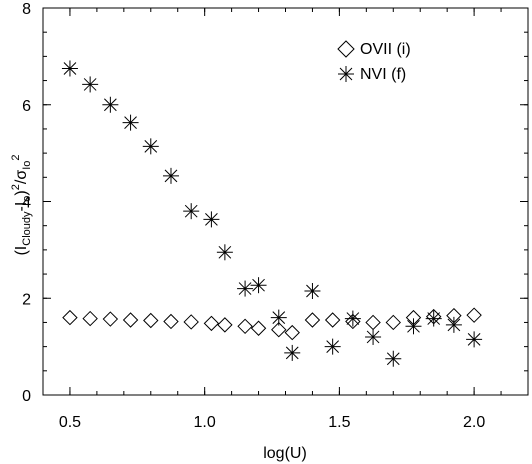 The width and height of the screenshot is (532, 464). I want to click on y-tick-label: 4, so click(26, 203).